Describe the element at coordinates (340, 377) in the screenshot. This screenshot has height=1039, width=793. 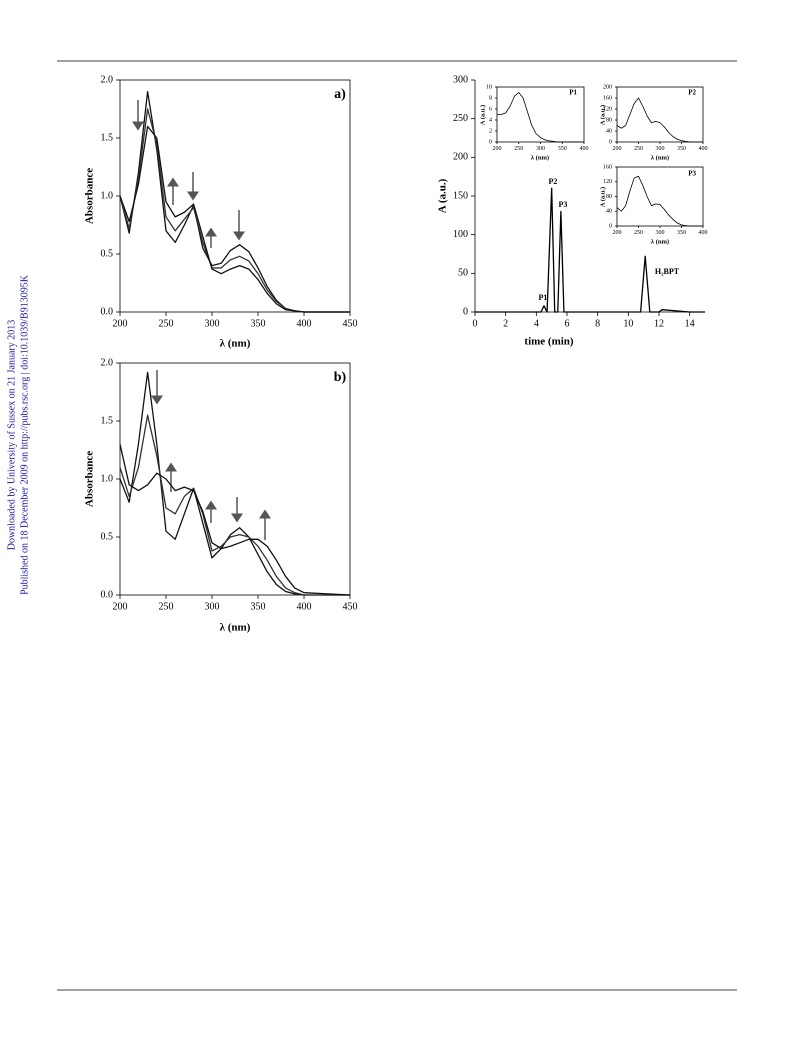
I see `panel-label: b)` at that location.